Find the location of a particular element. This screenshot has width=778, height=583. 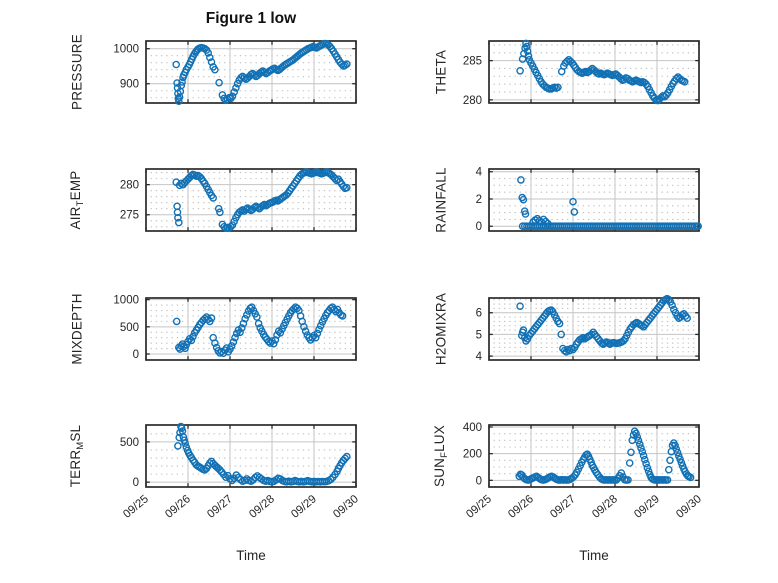

x-tick-label: 09/29 is located at coordinates (647, 507).